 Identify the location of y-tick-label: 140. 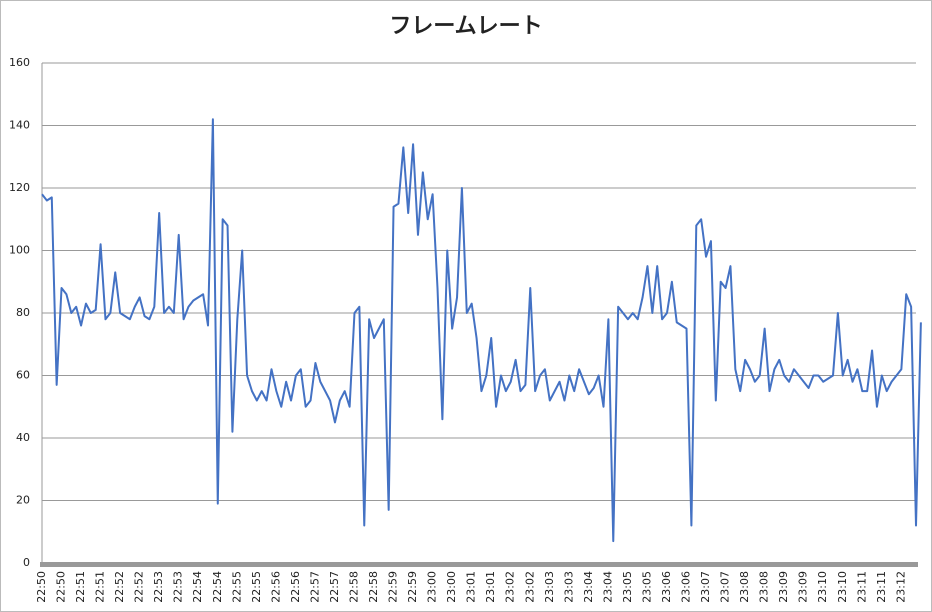
(19, 125).